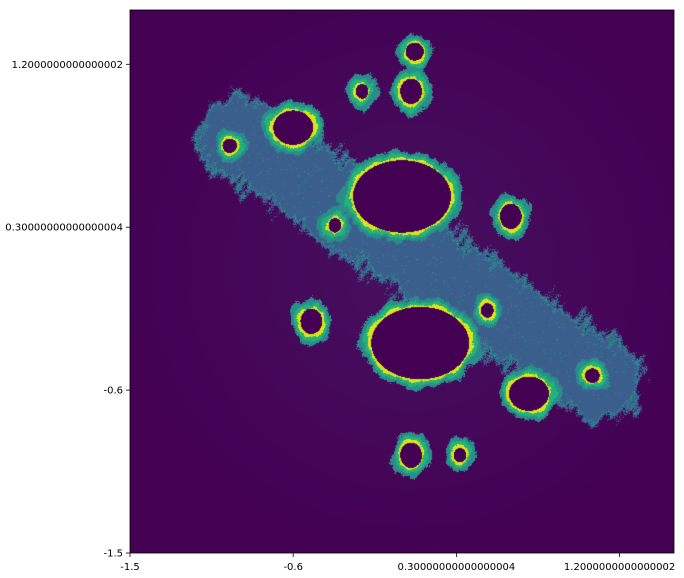  I want to click on y-tick-label: 1.2000000000000002, so click(67, 65).